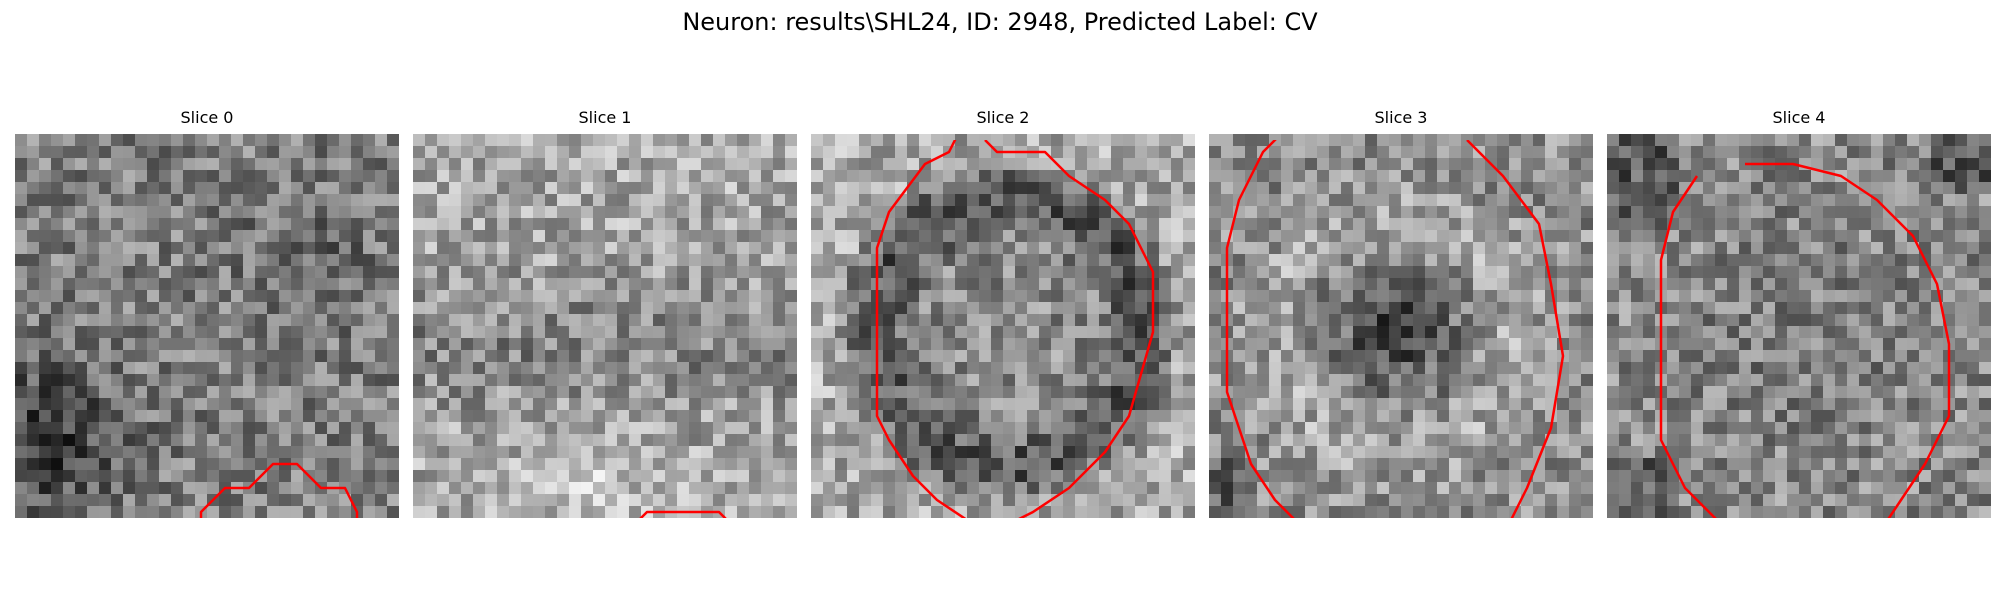 This screenshot has width=2000, height=600. I want to click on slice-title-0: Slice 0, so click(207, 117).